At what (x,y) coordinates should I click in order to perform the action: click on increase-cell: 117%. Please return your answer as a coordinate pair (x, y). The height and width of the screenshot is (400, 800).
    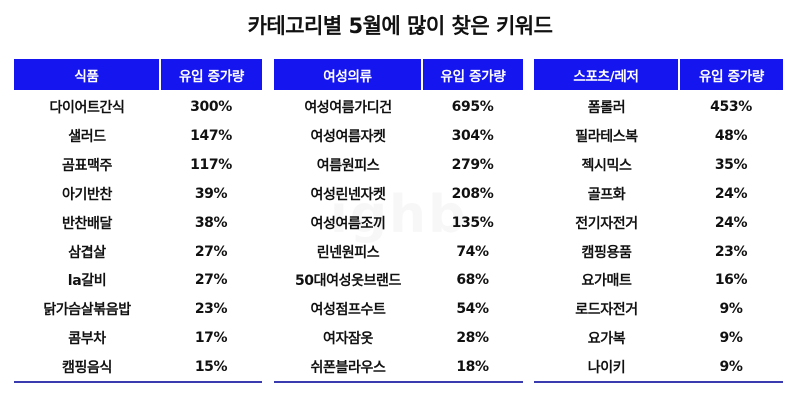
    Looking at the image, I should click on (211, 165).